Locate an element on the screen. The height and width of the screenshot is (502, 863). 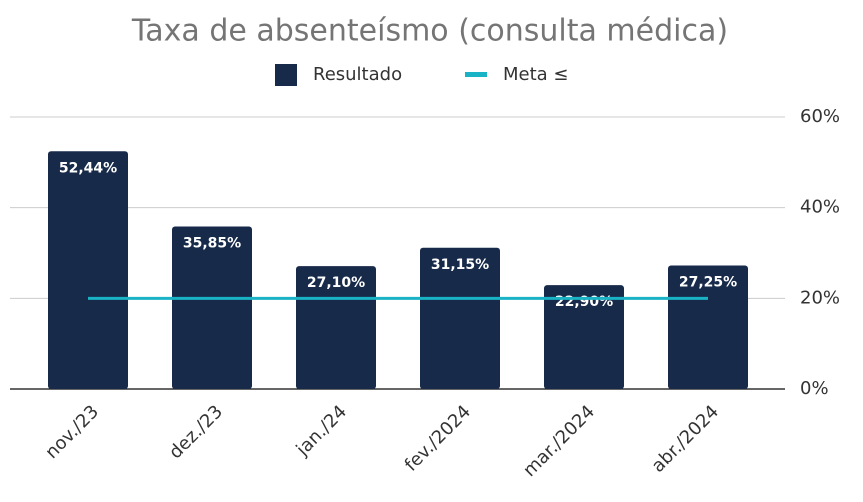
data-label: 52,44% is located at coordinates (88, 168).